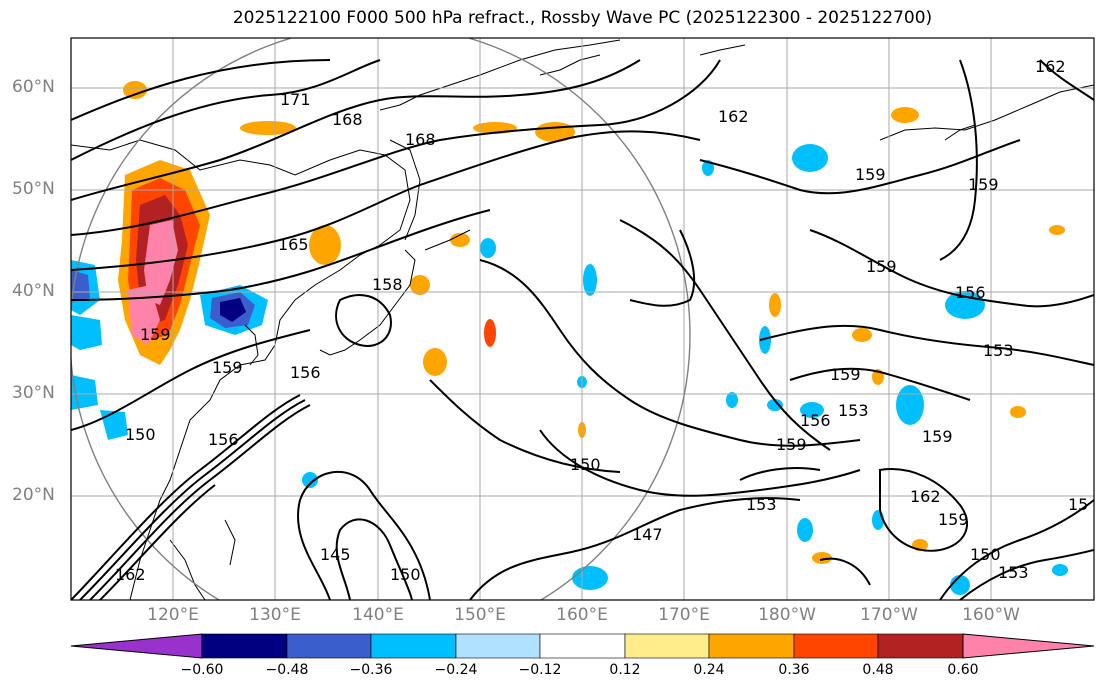 The image size is (1105, 692). I want to click on lon-label: 150°E, so click(480, 615).